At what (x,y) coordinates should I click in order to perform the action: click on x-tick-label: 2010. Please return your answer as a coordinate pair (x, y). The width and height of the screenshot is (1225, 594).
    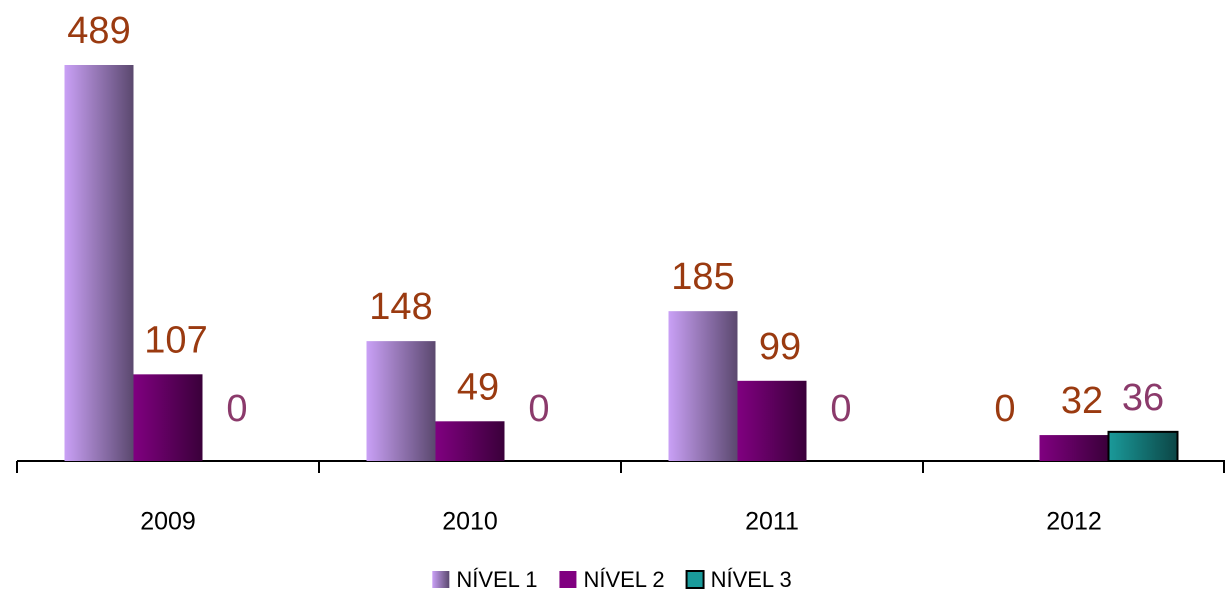
    Looking at the image, I should click on (470, 522).